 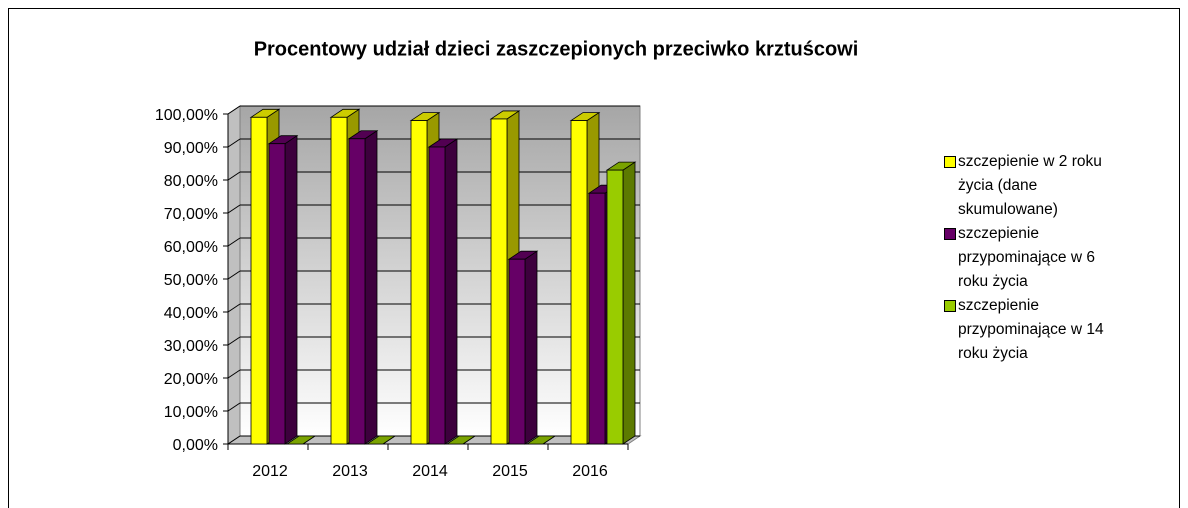 I want to click on y-tick-label: 90,00%, so click(x=191, y=148).